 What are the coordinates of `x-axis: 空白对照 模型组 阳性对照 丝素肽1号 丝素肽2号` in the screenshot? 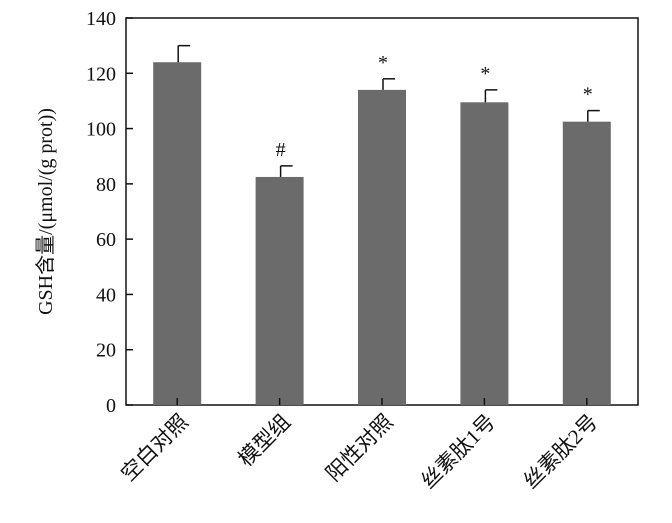 It's located at (359, 445).